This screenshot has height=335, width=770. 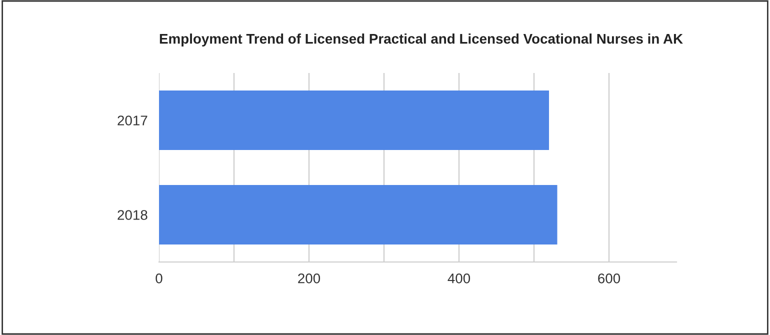 What do you see at coordinates (133, 215) in the screenshot?
I see `y-tick-label: 2018` at bounding box center [133, 215].